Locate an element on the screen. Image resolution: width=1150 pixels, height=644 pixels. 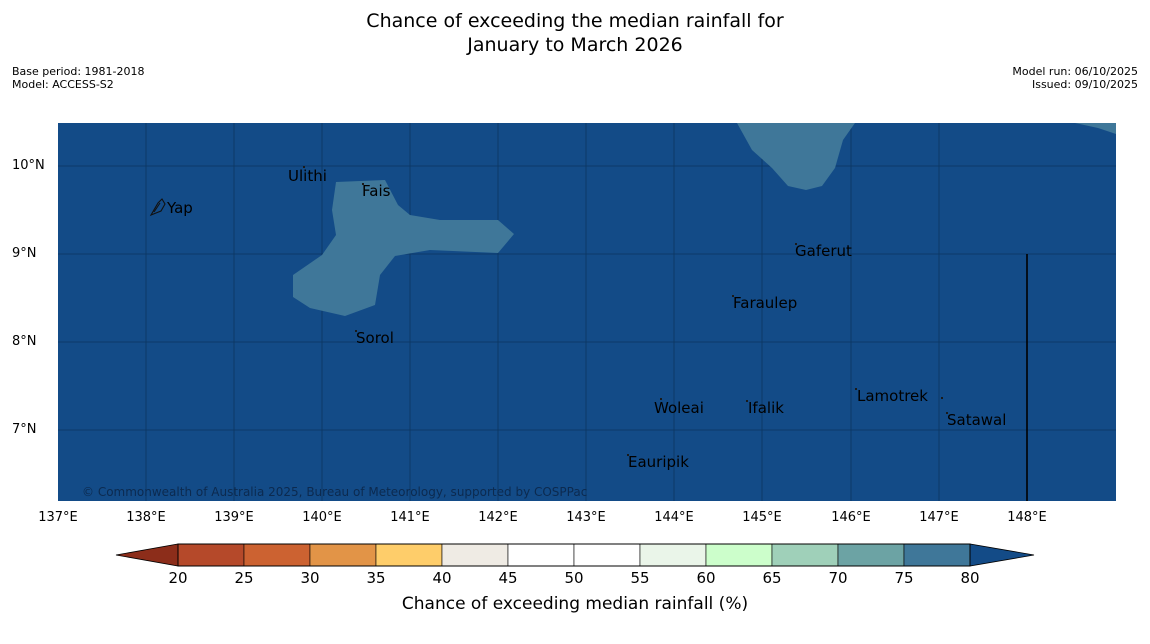
lon-label-145e: 145°E is located at coordinates (762, 517).